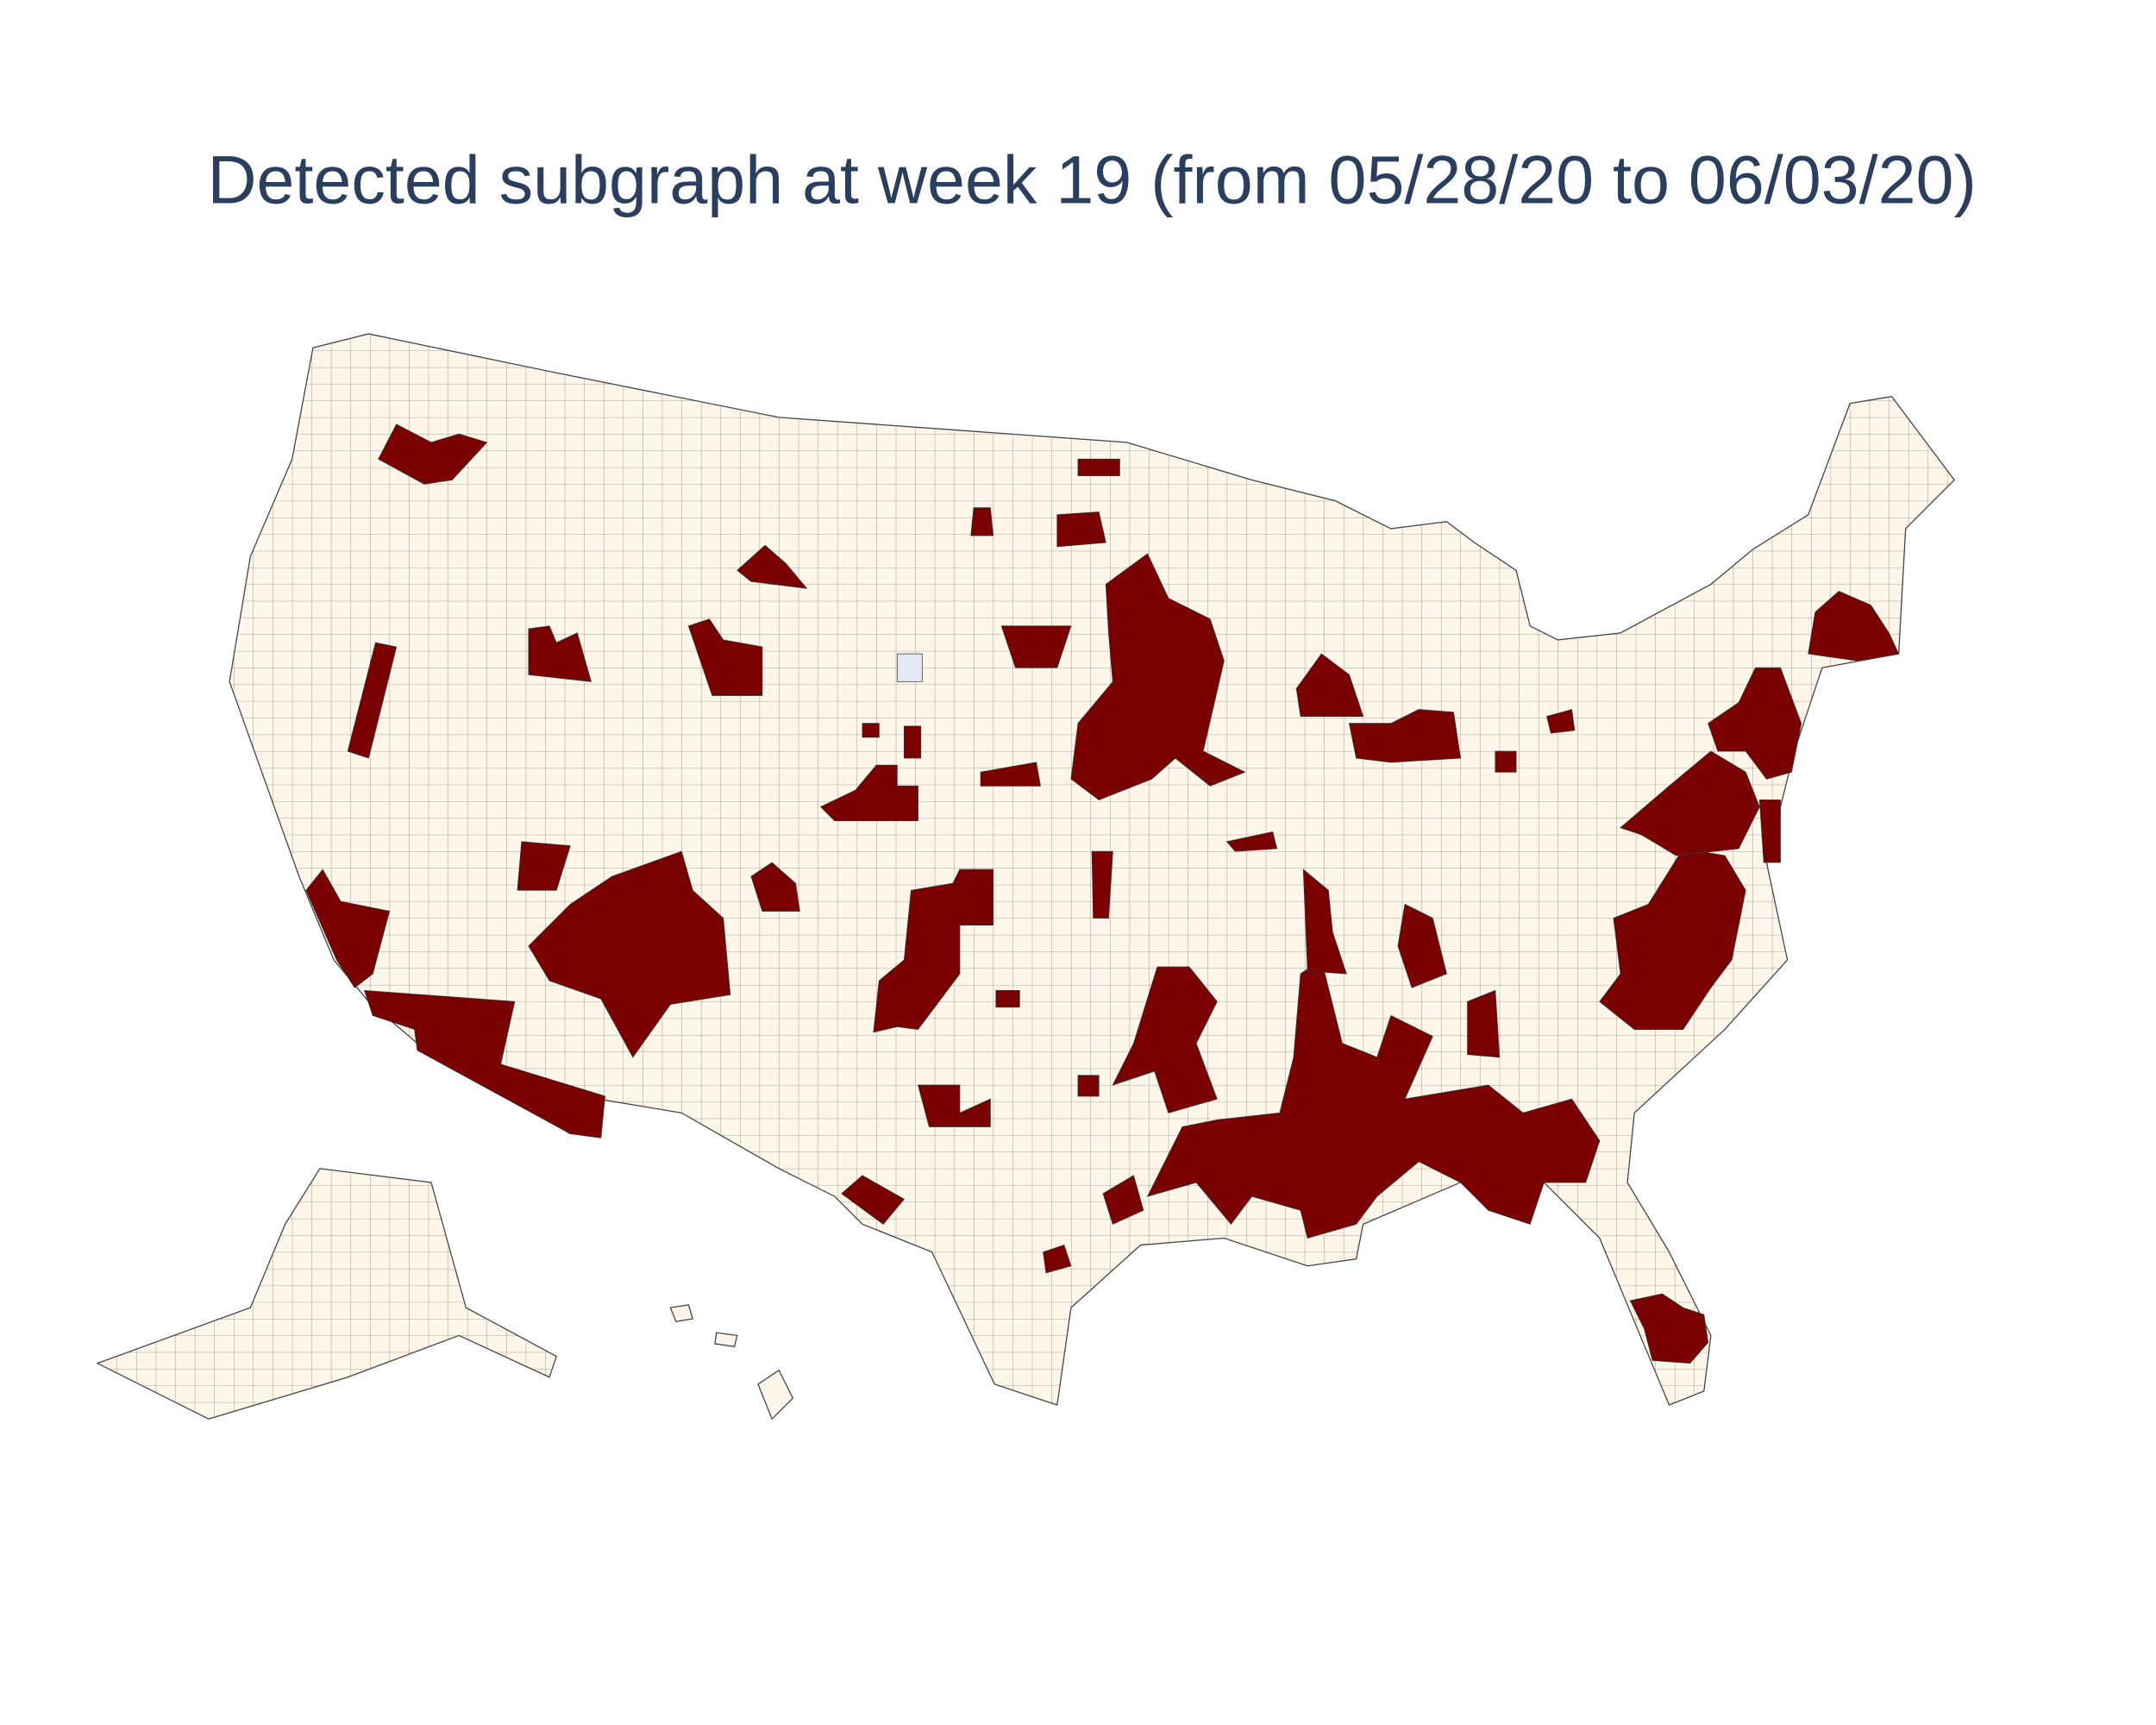 The width and height of the screenshot is (2156, 1725). What do you see at coordinates (327, 1294) in the screenshot?
I see `alaska-lines` at bounding box center [327, 1294].